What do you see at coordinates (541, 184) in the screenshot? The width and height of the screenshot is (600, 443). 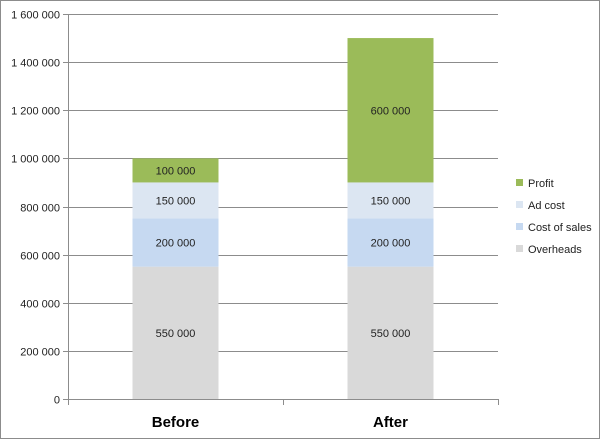 I see `legend-label: Profit` at bounding box center [541, 184].